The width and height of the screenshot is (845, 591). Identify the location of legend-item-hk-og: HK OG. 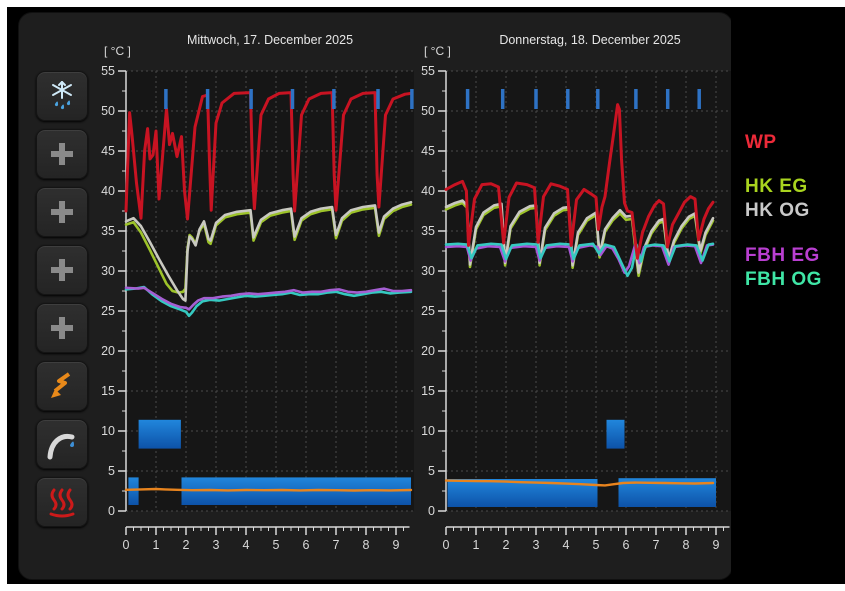
(777, 210).